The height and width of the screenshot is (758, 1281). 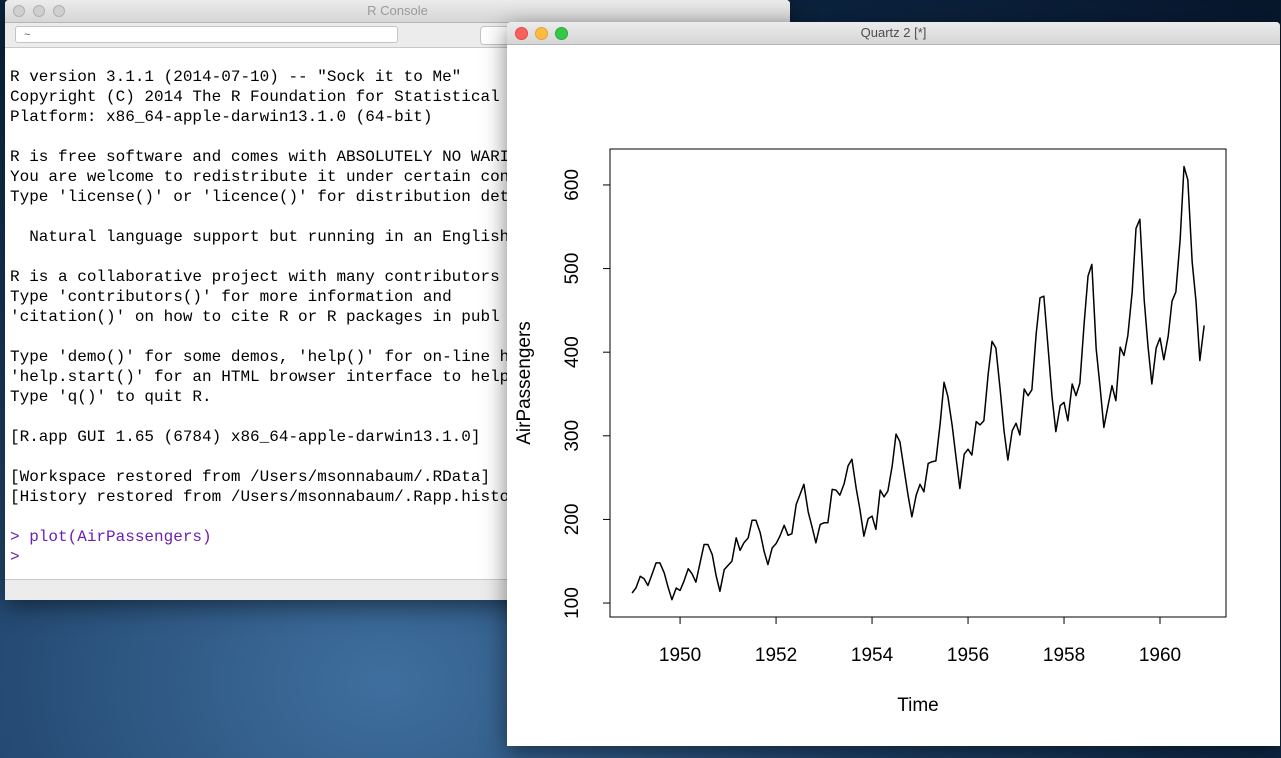 I want to click on x-axis-label: Time, so click(x=918, y=705).